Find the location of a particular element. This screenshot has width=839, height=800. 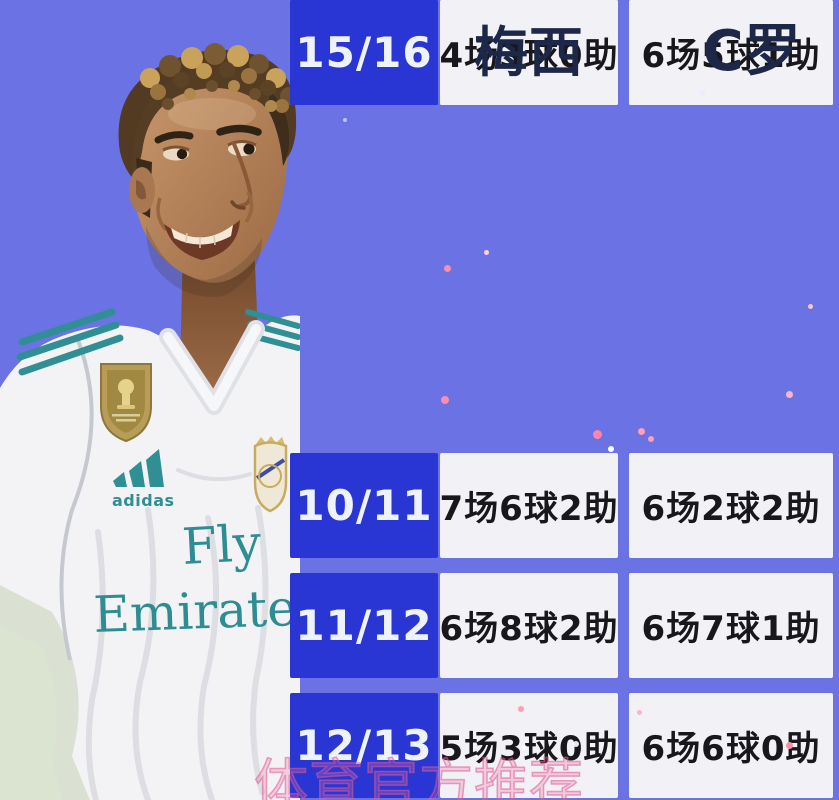

table-row: 11/12 6场8球2助 6场7球1助 is located at coordinates (564, 625).